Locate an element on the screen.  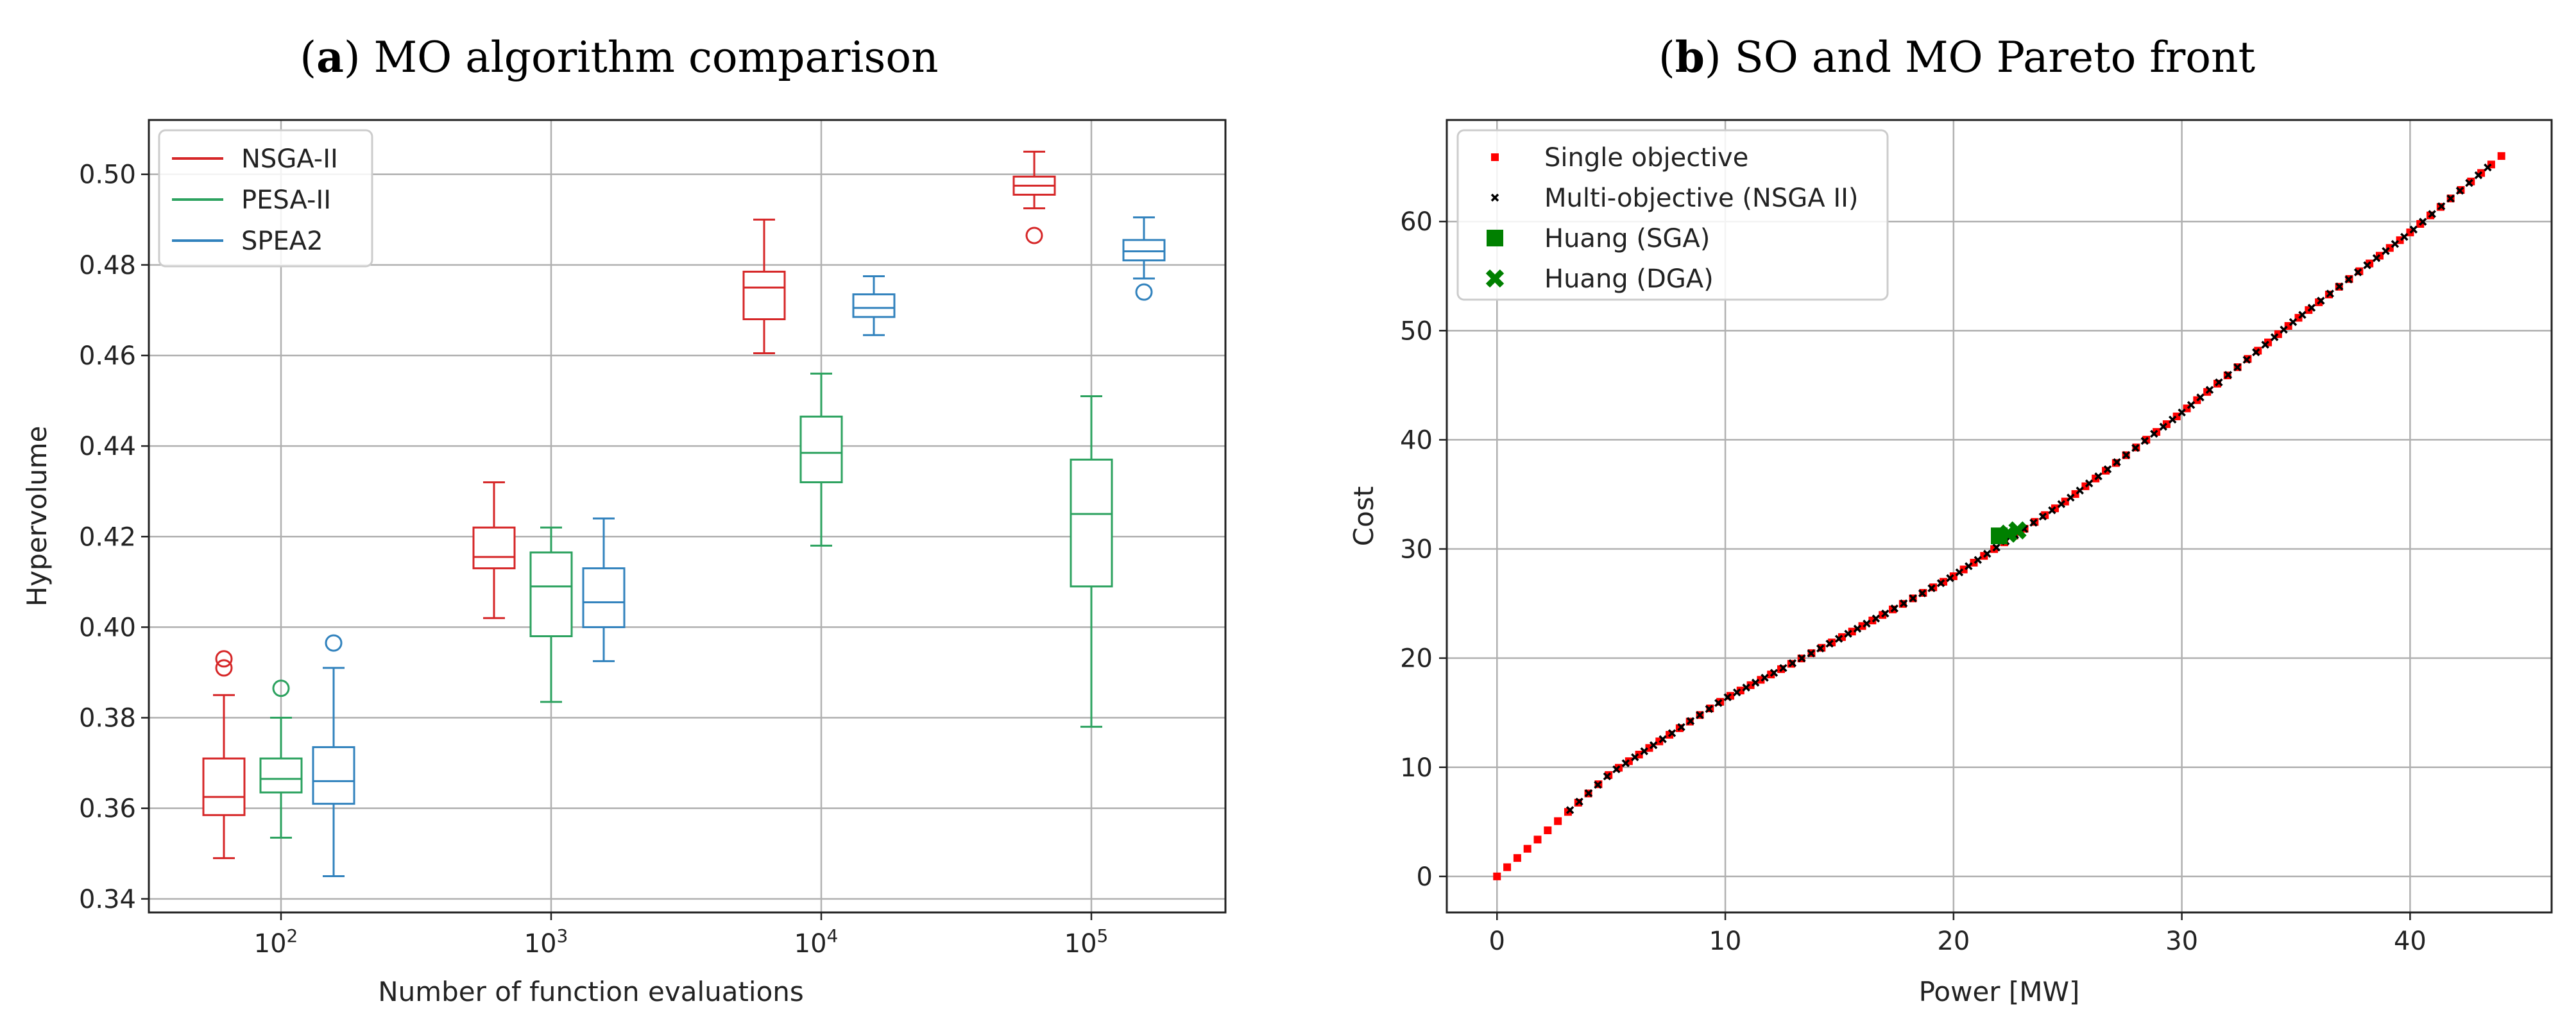
box-nsga-ii-10e2 is located at coordinates (224, 754).